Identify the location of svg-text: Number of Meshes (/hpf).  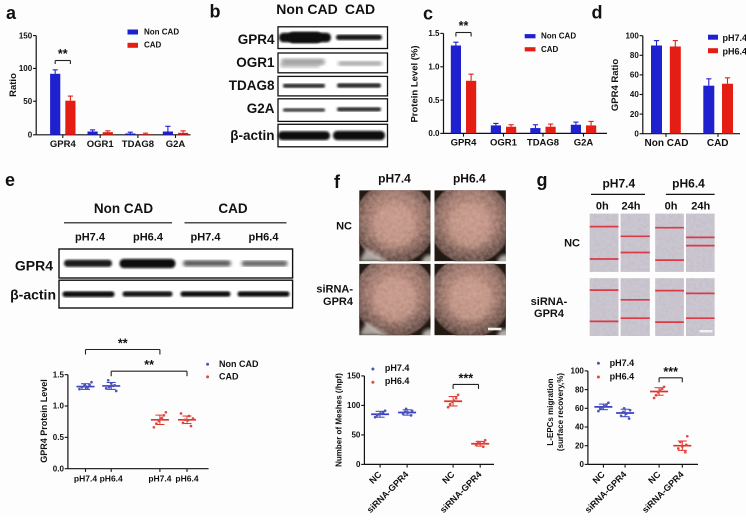
(339, 420).